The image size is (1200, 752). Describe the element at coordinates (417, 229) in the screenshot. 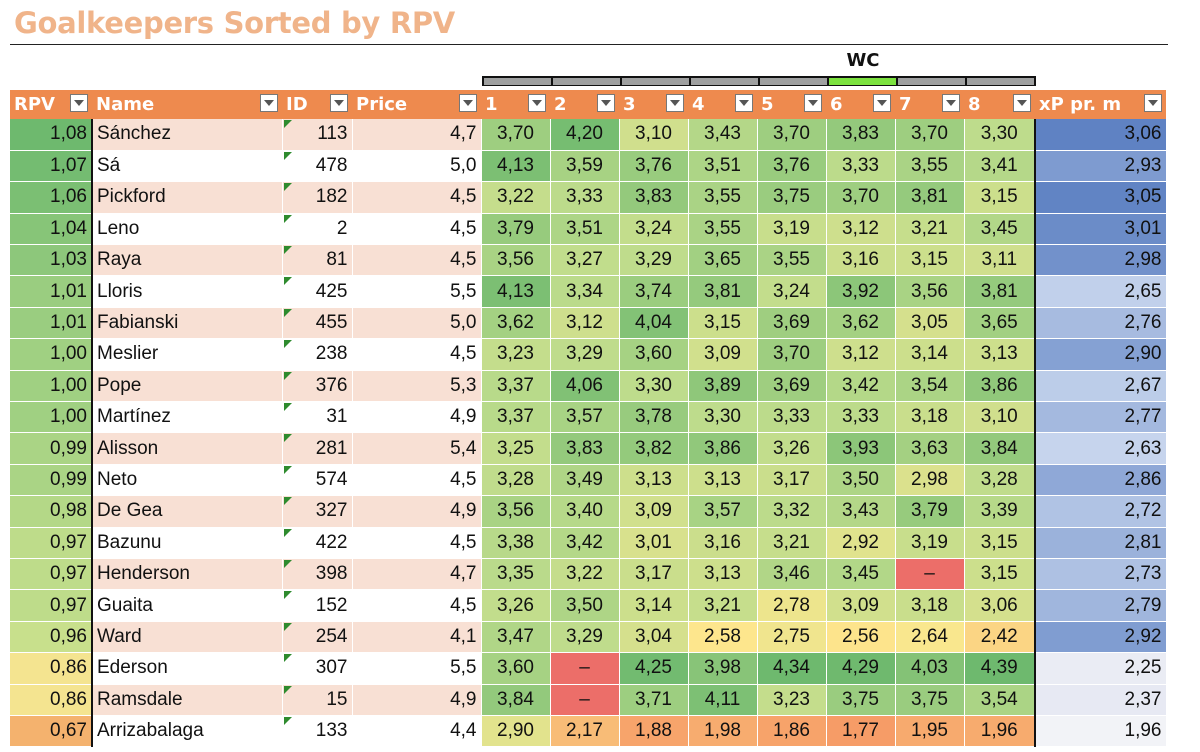

I see `price-cell: 4,5` at that location.